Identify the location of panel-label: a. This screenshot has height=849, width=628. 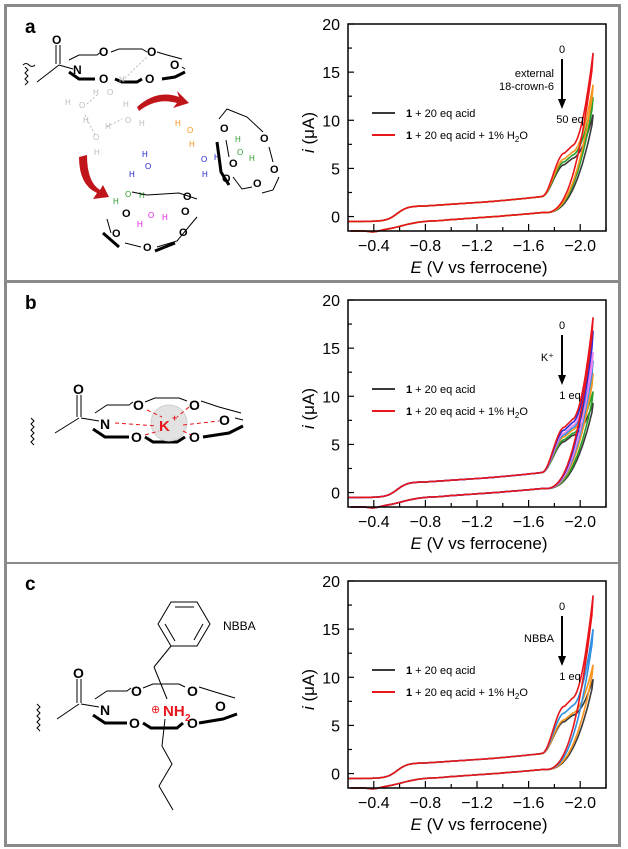
(30, 27).